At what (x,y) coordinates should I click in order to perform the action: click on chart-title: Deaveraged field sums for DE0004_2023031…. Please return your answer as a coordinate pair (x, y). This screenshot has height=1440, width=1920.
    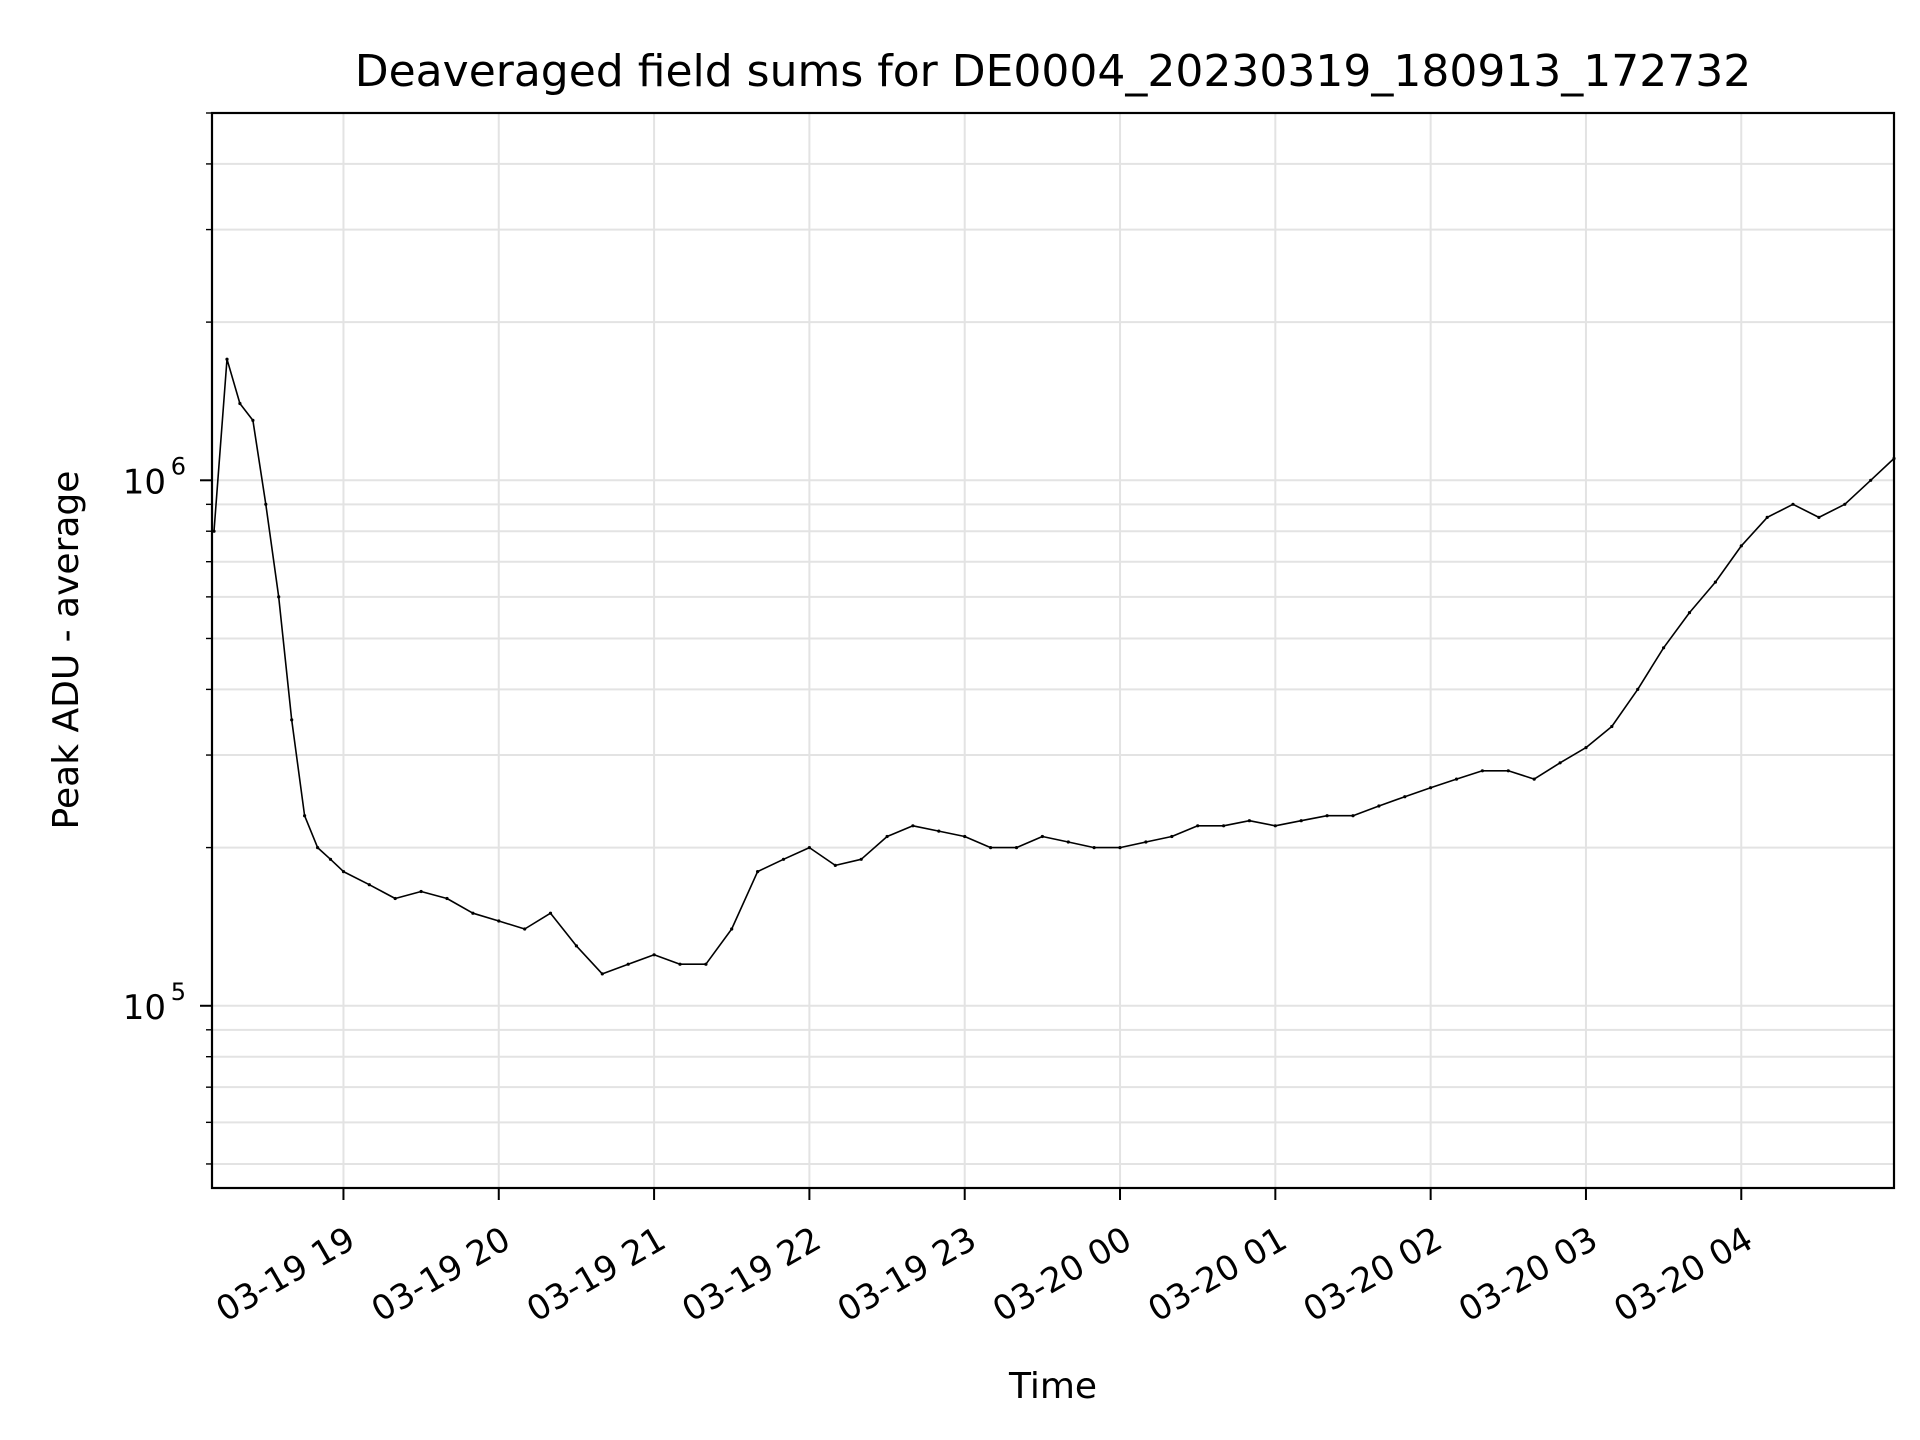
    Looking at the image, I should click on (1053, 71).